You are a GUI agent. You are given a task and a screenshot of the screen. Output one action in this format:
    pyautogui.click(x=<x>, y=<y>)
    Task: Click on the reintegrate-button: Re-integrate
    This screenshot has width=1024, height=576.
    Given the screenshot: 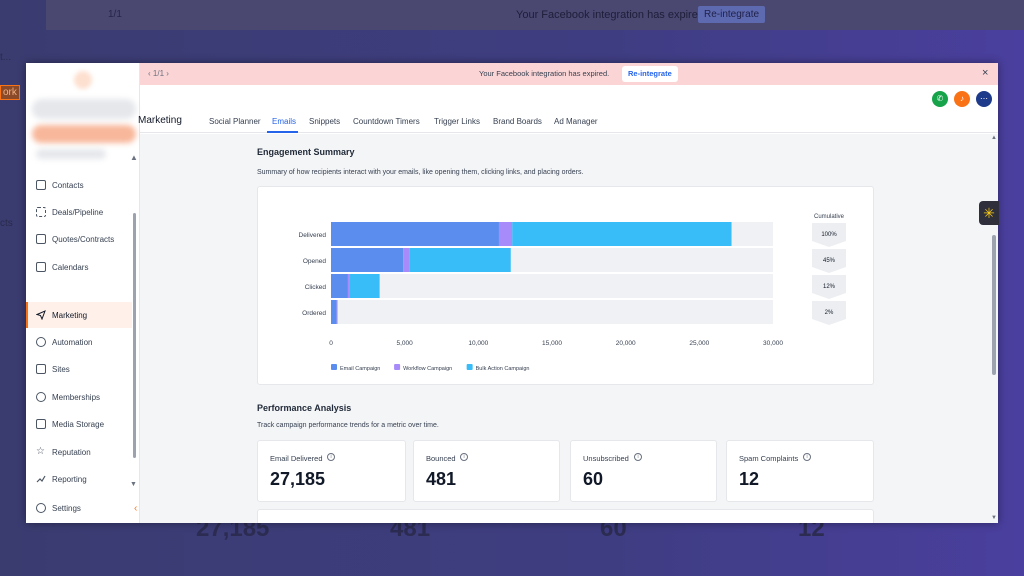 What is the action you would take?
    pyautogui.click(x=650, y=74)
    